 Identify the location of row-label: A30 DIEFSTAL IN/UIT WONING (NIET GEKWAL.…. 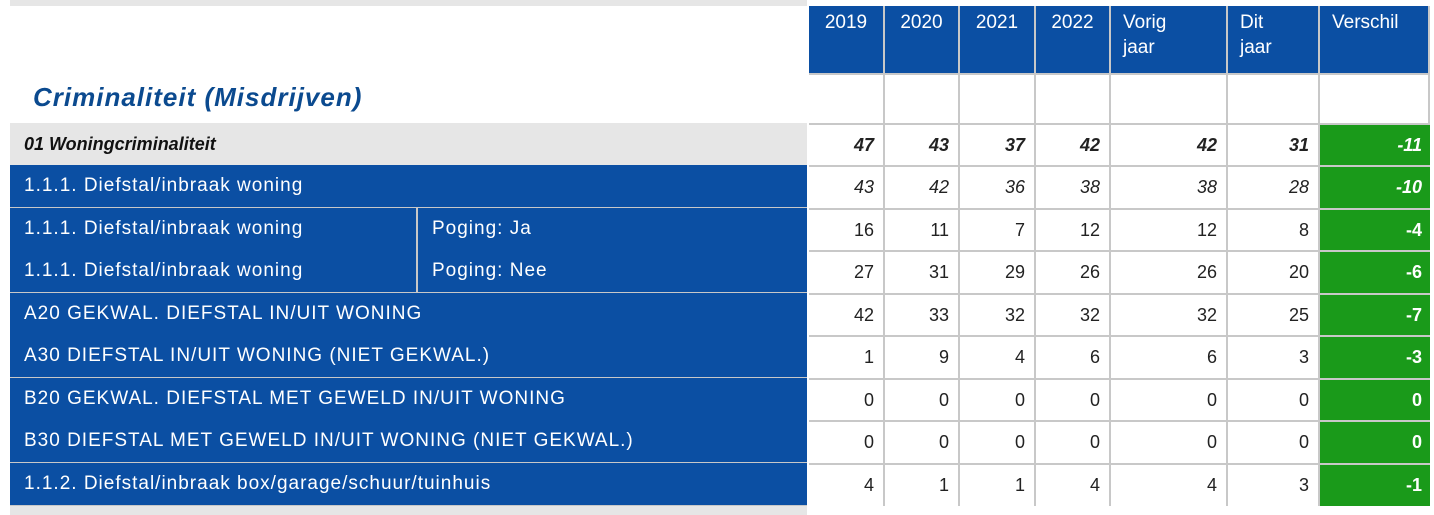
(408, 356).